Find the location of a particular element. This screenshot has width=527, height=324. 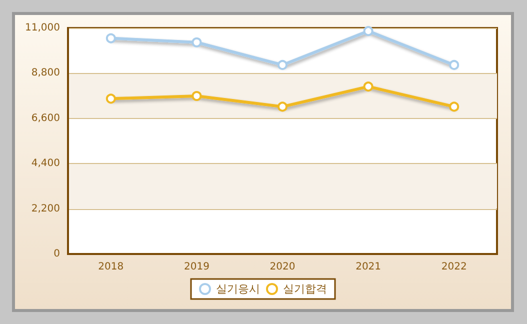

y-tick-label: 0 is located at coordinates (57, 254).